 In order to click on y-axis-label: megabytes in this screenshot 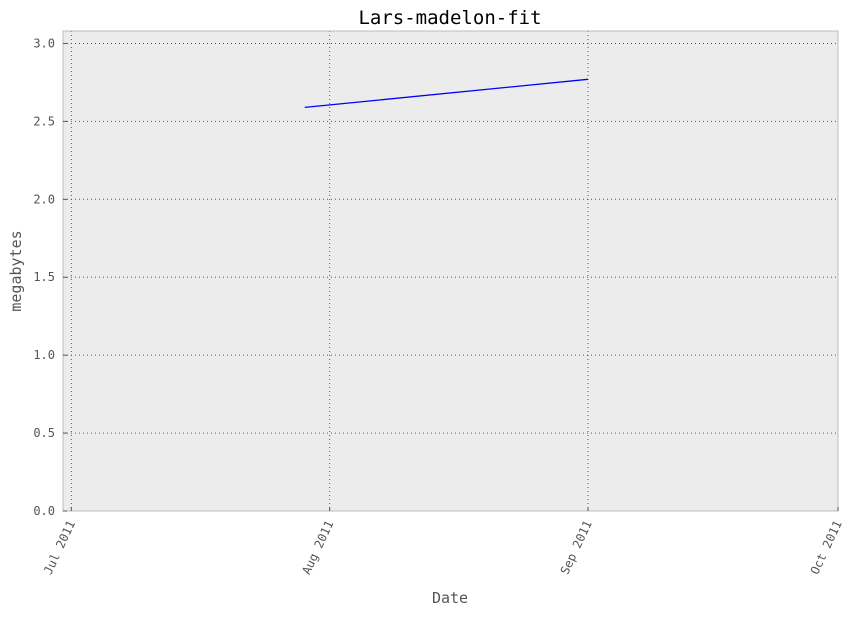, I will do `click(16, 270)`.